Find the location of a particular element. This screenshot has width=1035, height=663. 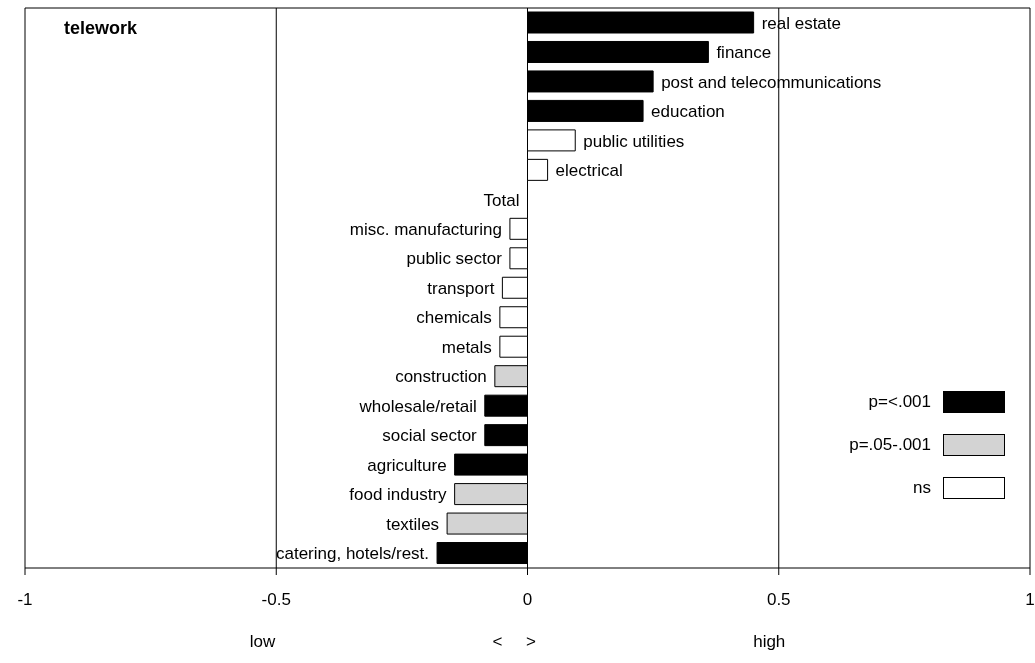

y-tick-label: Total is located at coordinates (501, 200).